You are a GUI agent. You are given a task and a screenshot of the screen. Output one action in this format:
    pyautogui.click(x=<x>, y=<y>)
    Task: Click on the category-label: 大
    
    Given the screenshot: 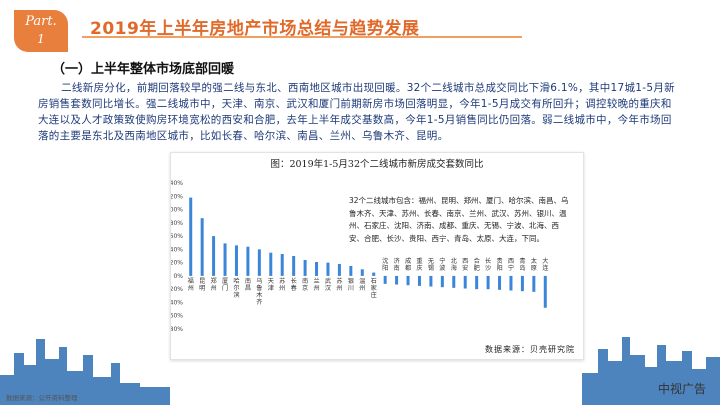 What is the action you would take?
    pyautogui.click(x=545, y=261)
    